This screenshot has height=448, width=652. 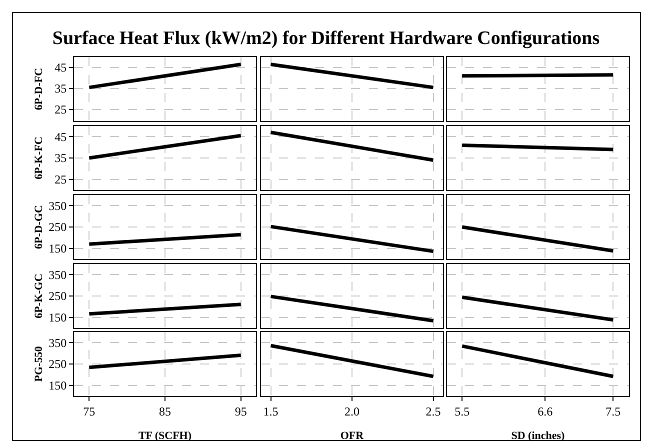 I want to click on x-tick-label: 1.5, so click(x=270, y=411).